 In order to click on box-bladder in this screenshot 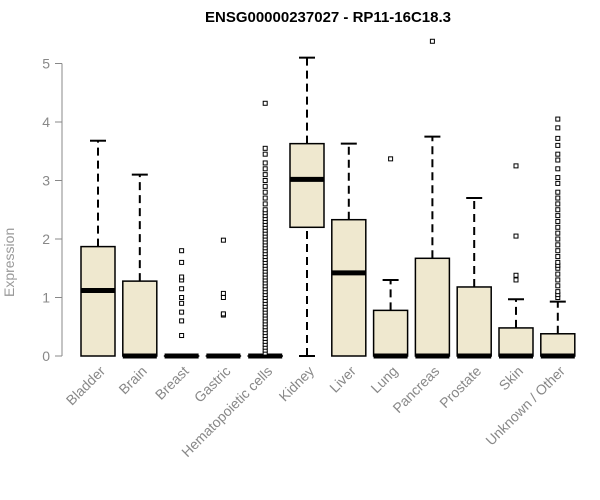, I will do `click(98, 248)`.